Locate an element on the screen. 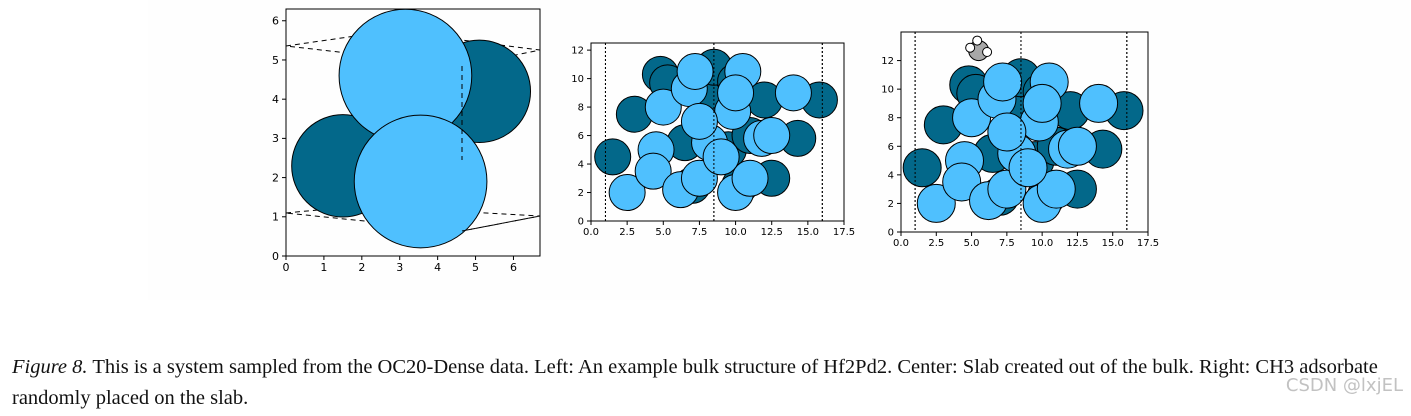 This screenshot has width=1411, height=416. x-tick-label: 2 is located at coordinates (361, 267).